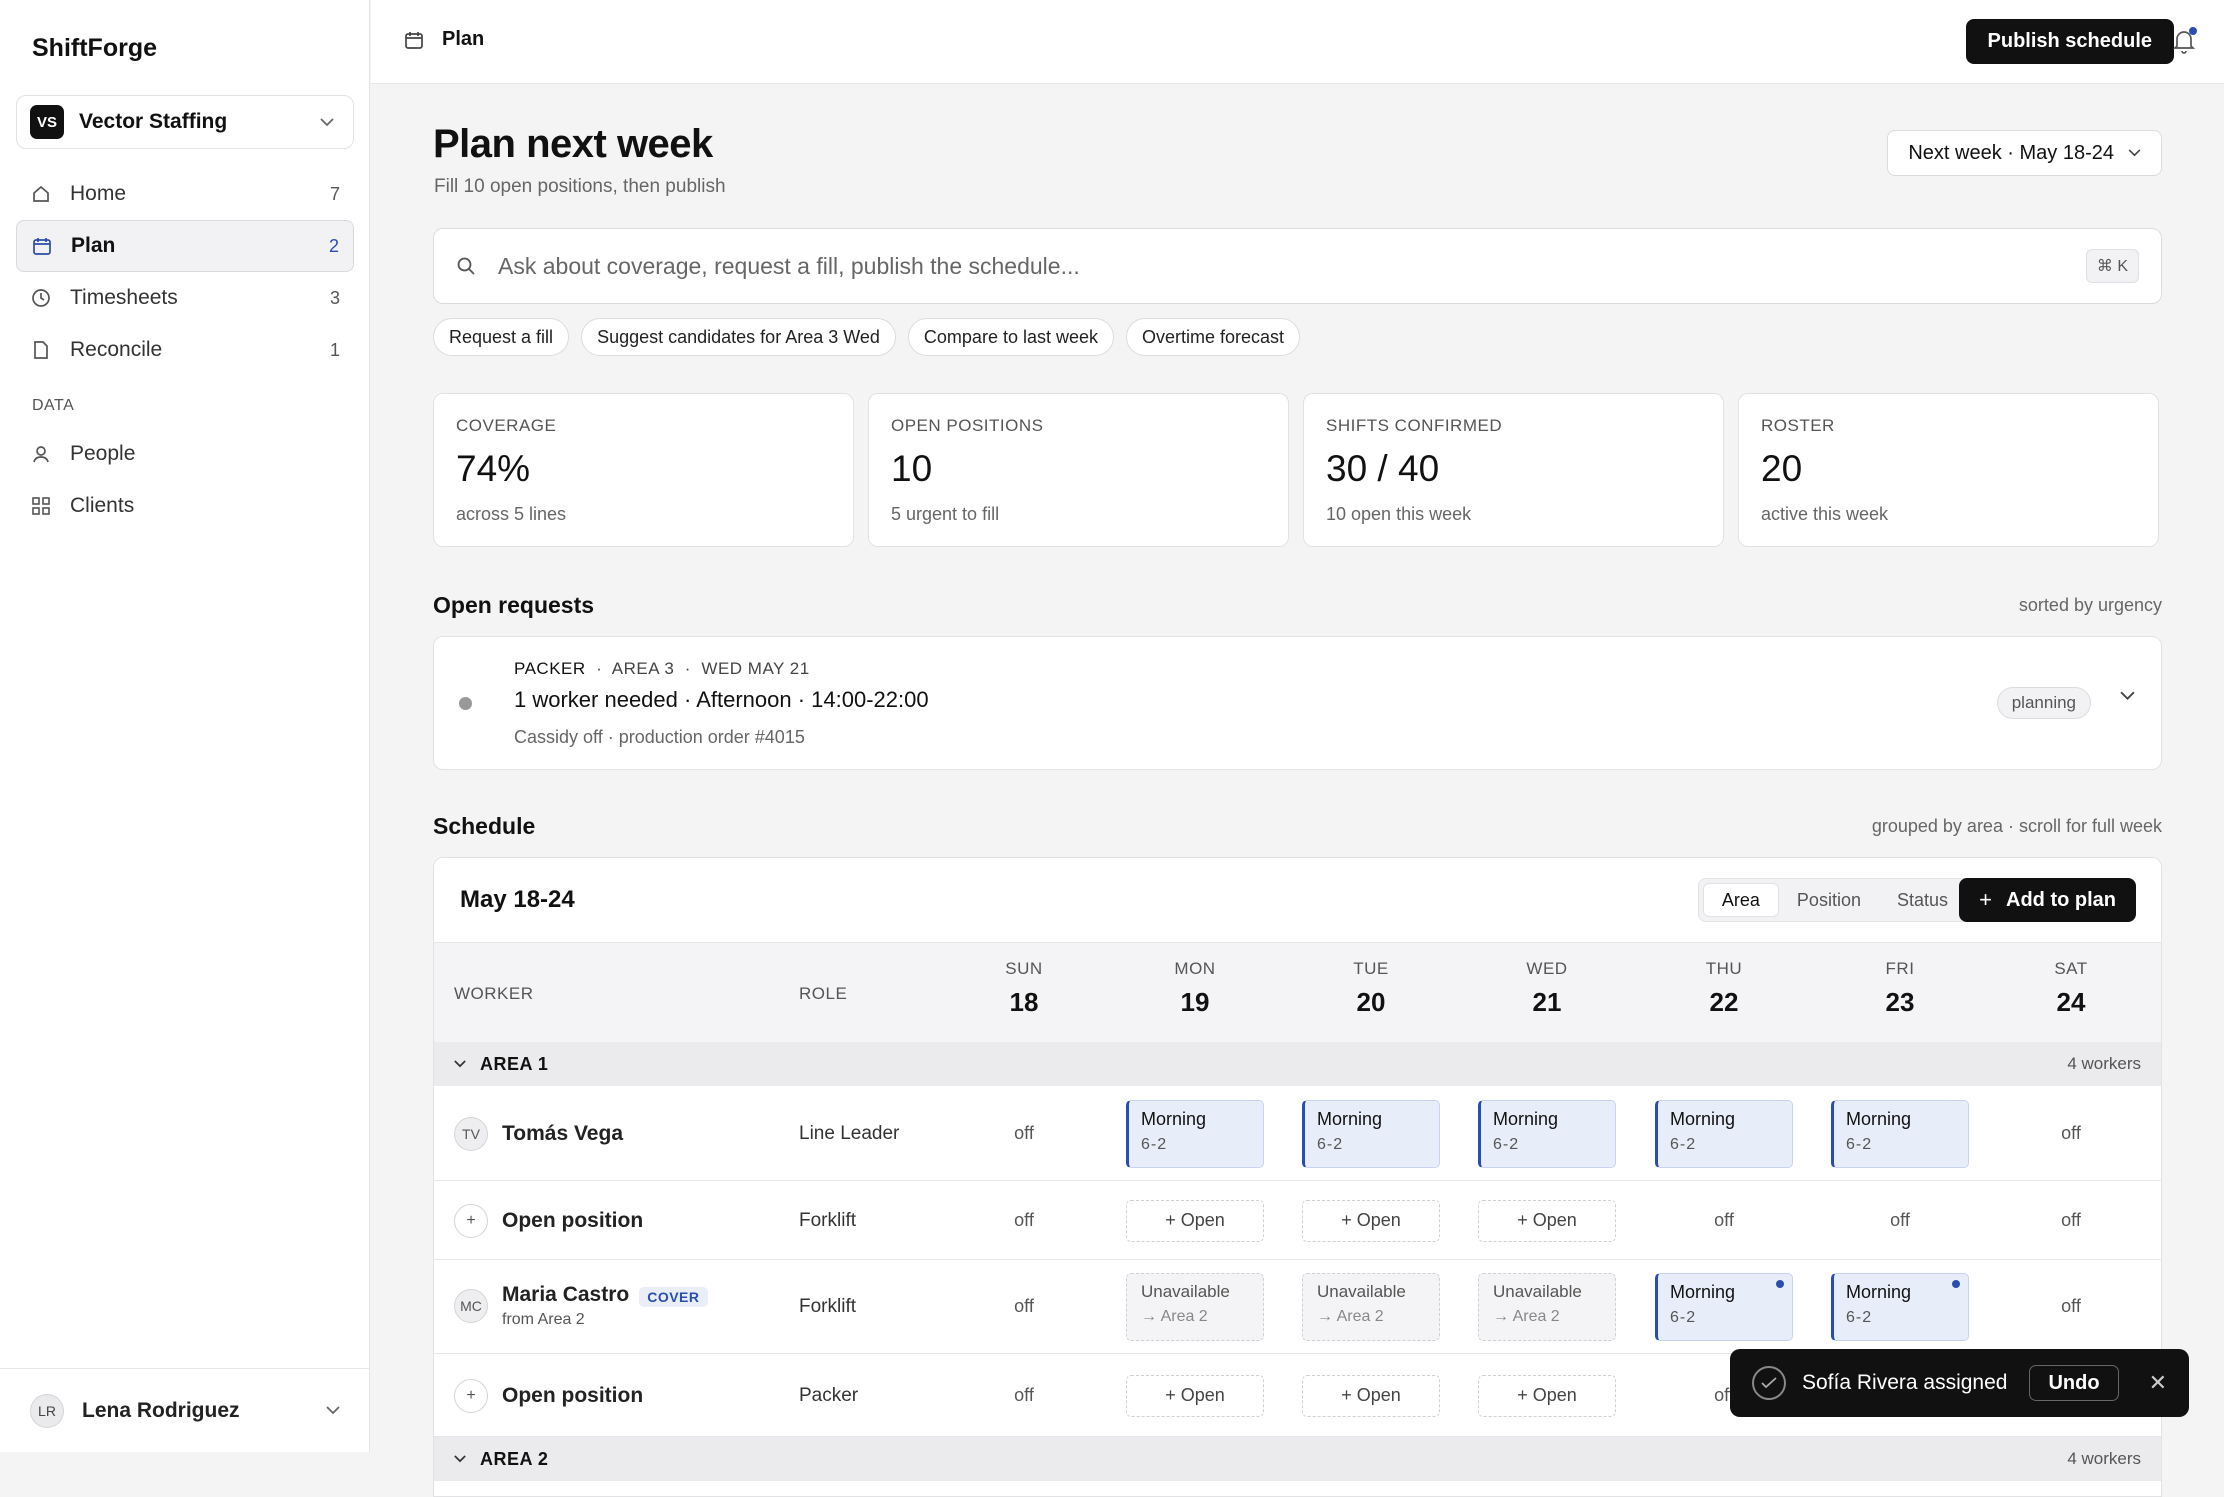 This screenshot has height=1497, width=2224. What do you see at coordinates (471, 1134) in the screenshot?
I see `avatar: TV` at bounding box center [471, 1134].